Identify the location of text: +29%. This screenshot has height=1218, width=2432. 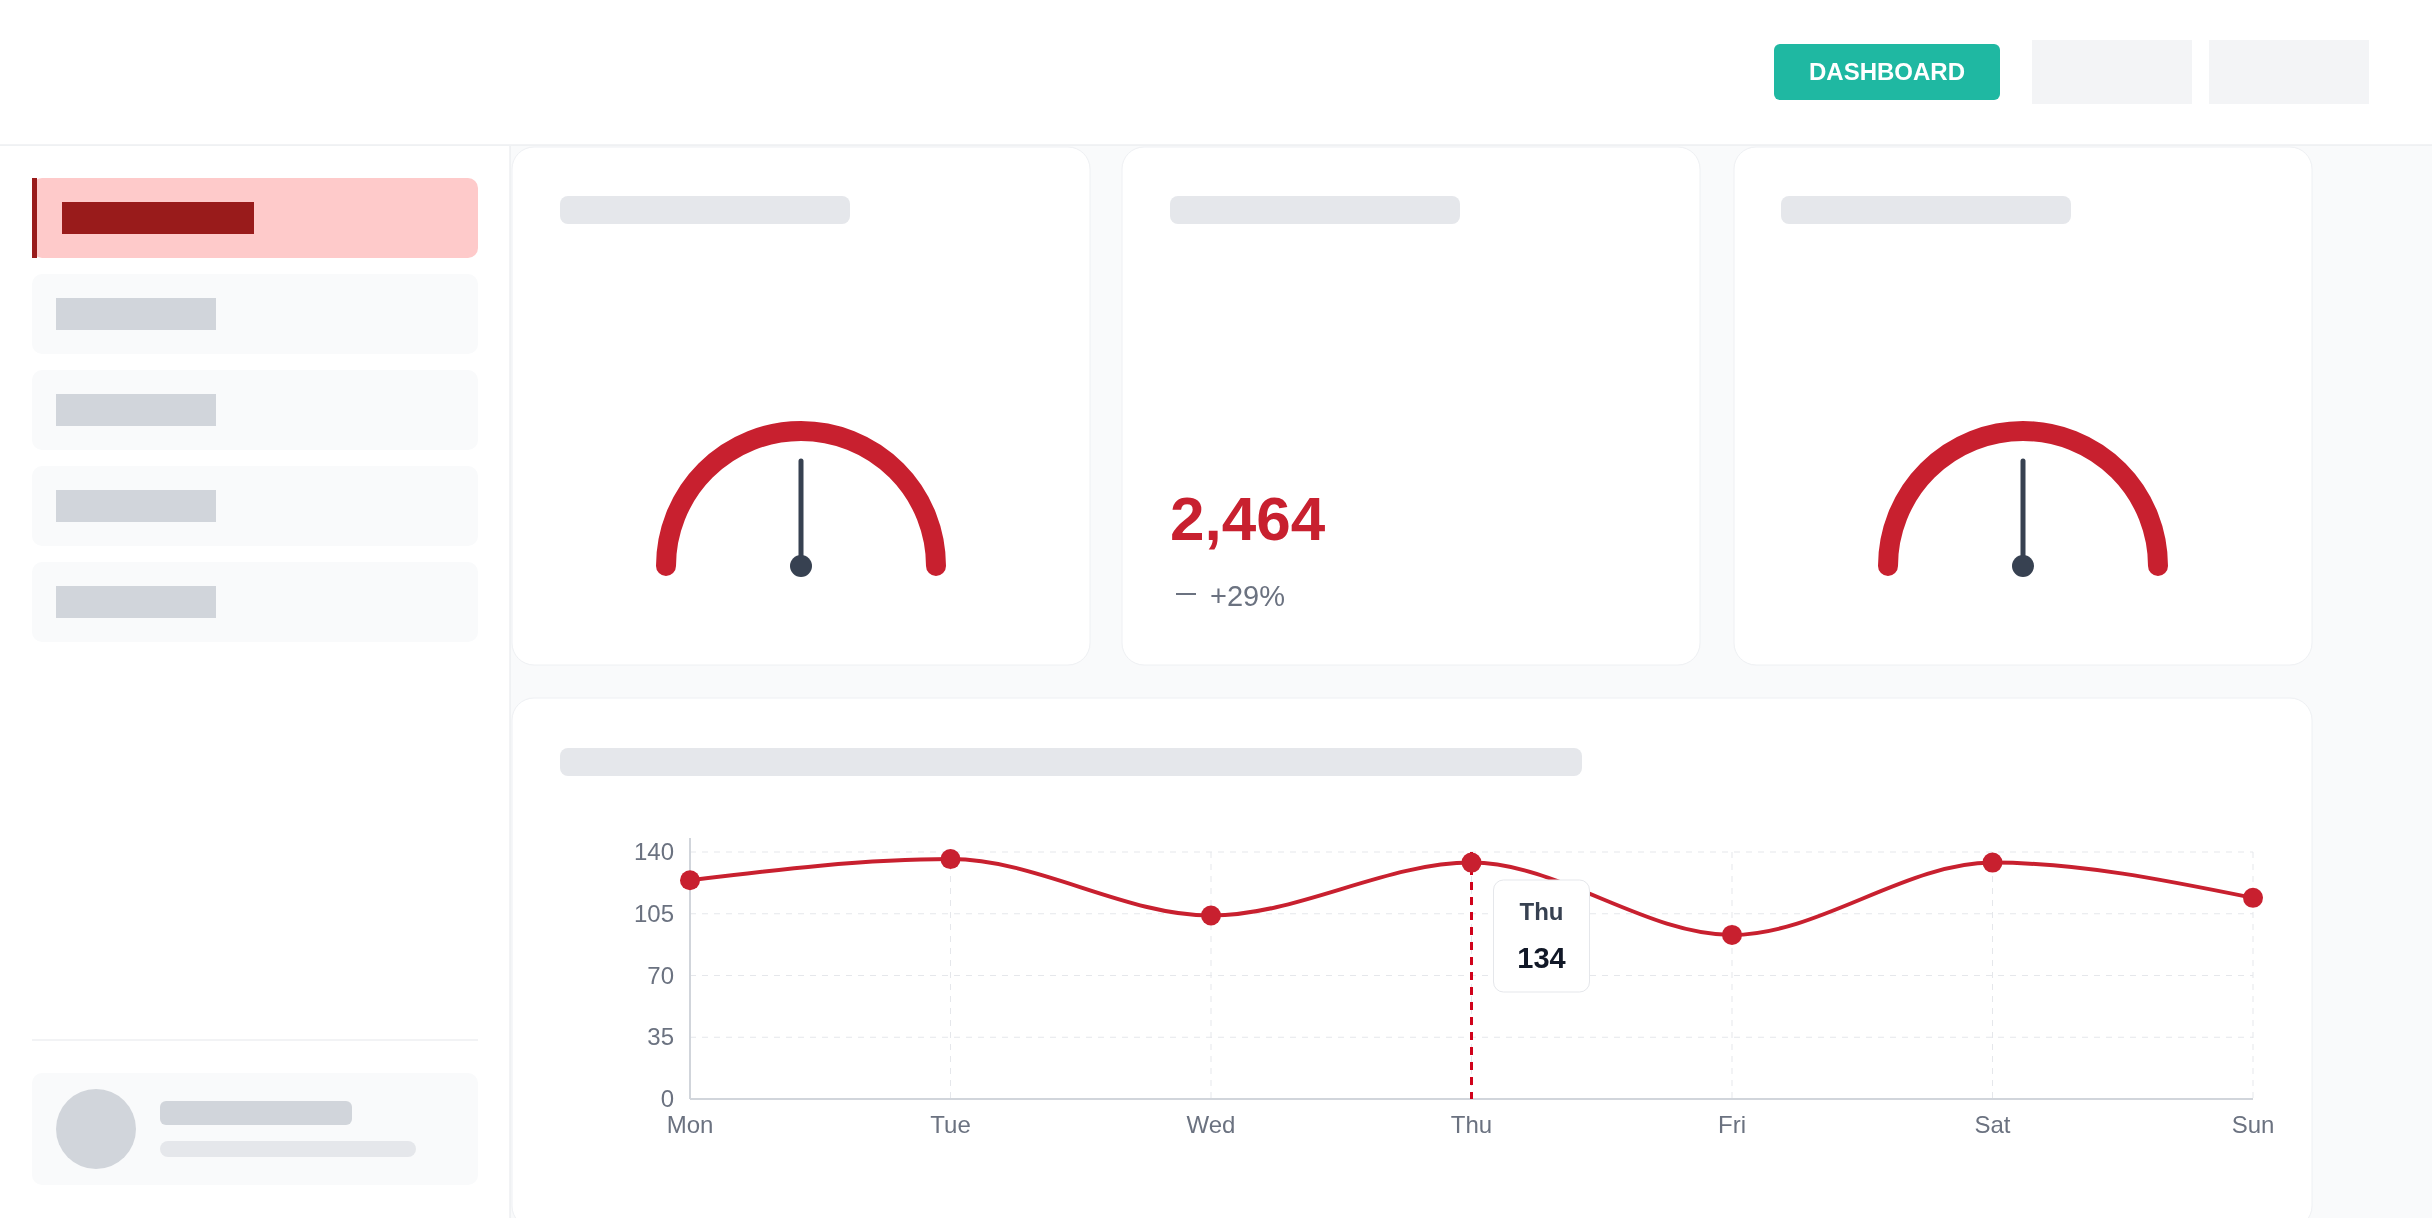
(1247, 596).